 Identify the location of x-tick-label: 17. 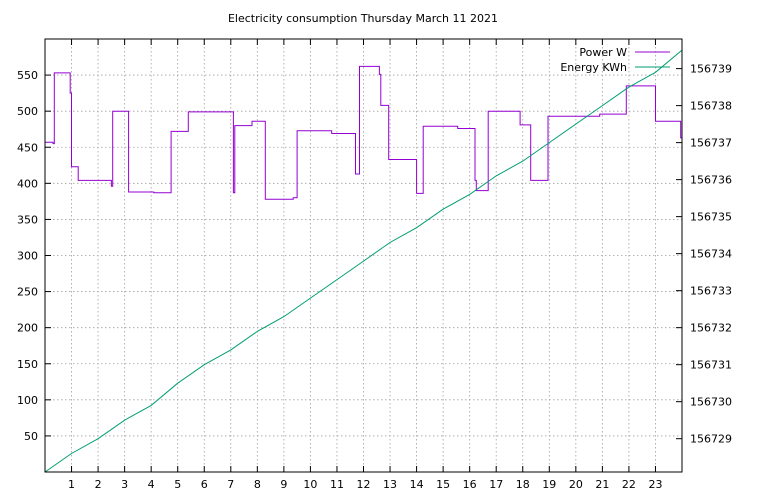
(496, 484).